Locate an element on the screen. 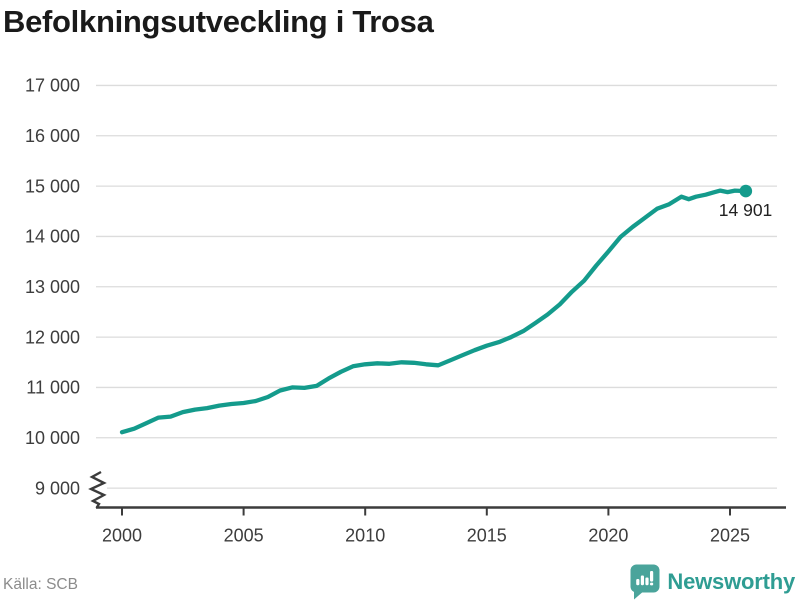 The width and height of the screenshot is (800, 600). y-tick-label: 11 000 is located at coordinates (53, 388).